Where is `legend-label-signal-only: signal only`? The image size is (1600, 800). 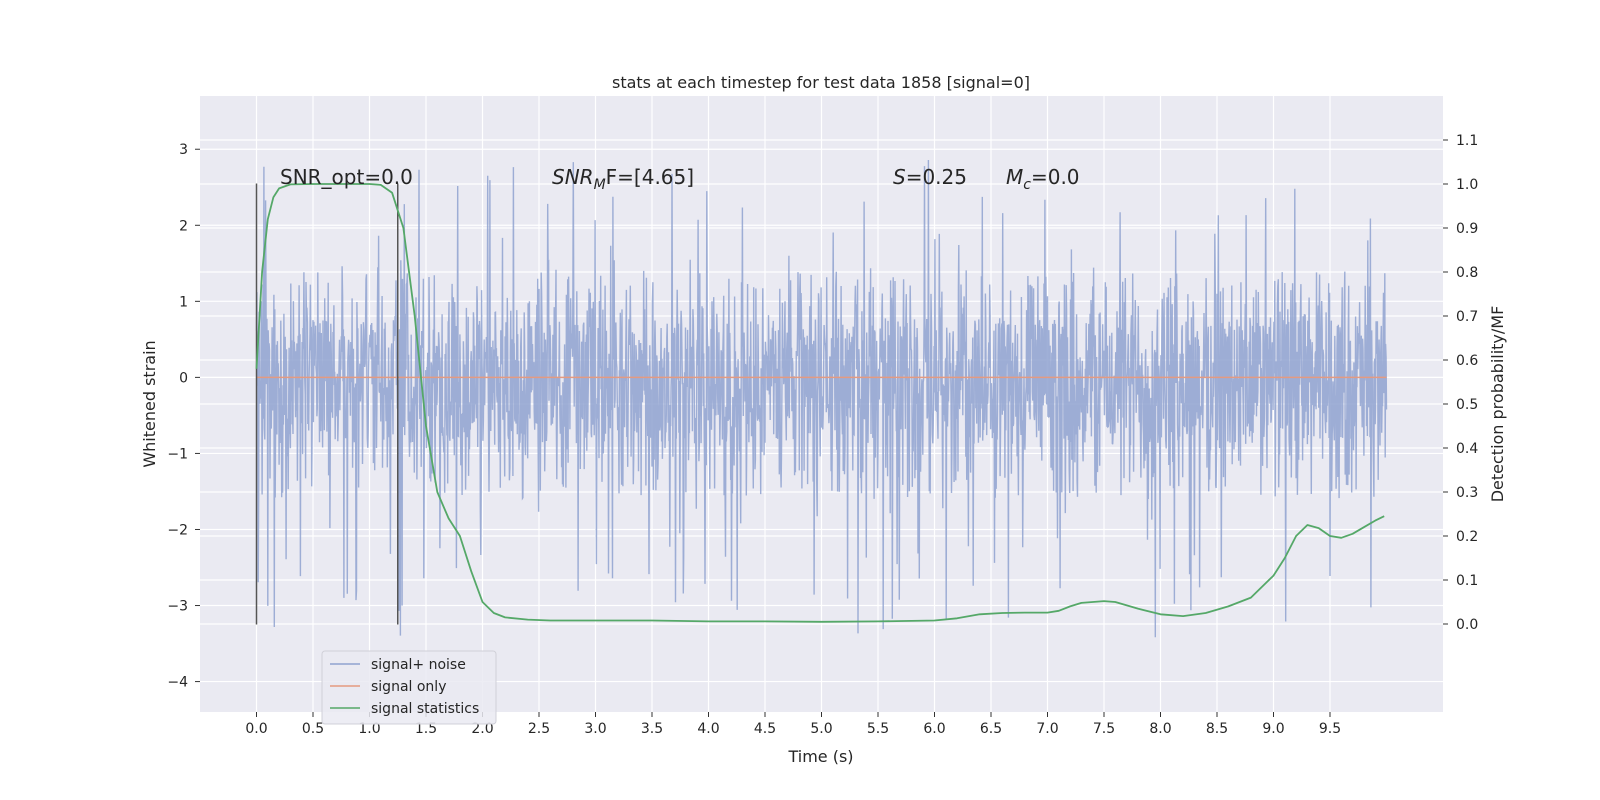 legend-label-signal-only: signal only is located at coordinates (408, 687).